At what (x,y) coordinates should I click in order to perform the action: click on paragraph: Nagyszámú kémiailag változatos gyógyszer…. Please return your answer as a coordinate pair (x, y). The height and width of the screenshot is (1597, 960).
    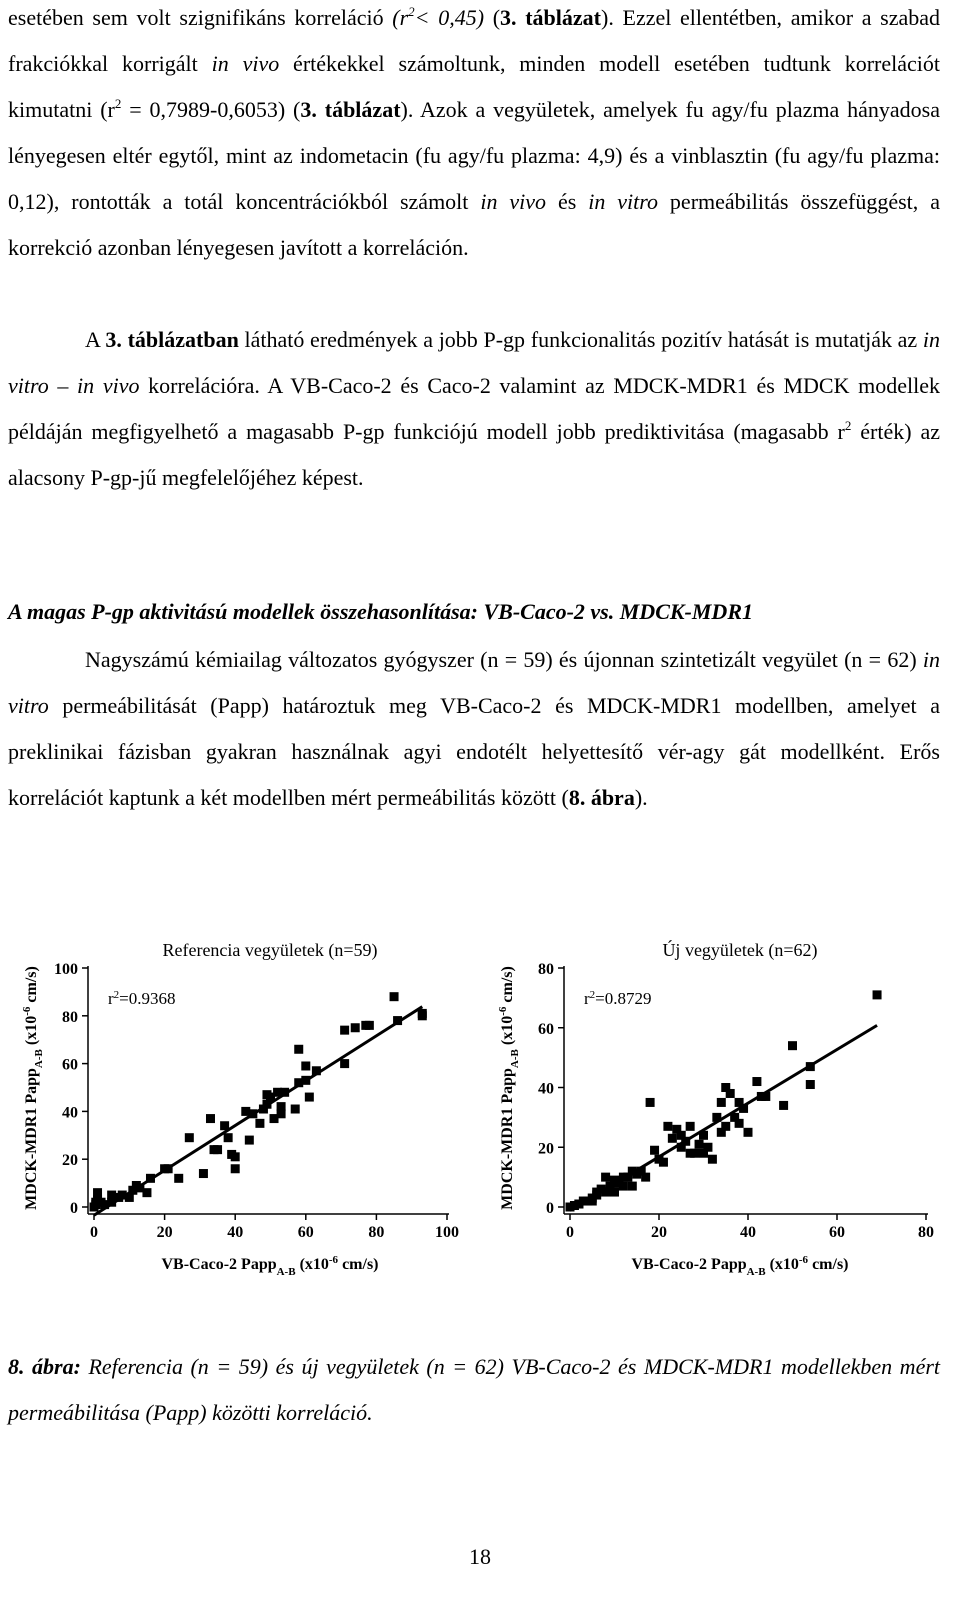
    Looking at the image, I should click on (474, 729).